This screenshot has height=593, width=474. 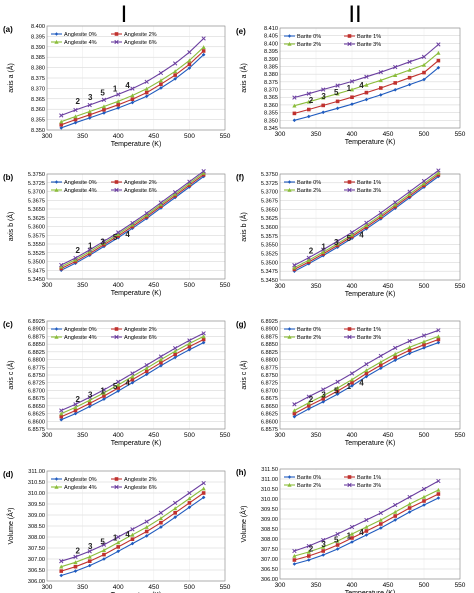 I want to click on y-tick-label: 6.8675, so click(x=269, y=399).